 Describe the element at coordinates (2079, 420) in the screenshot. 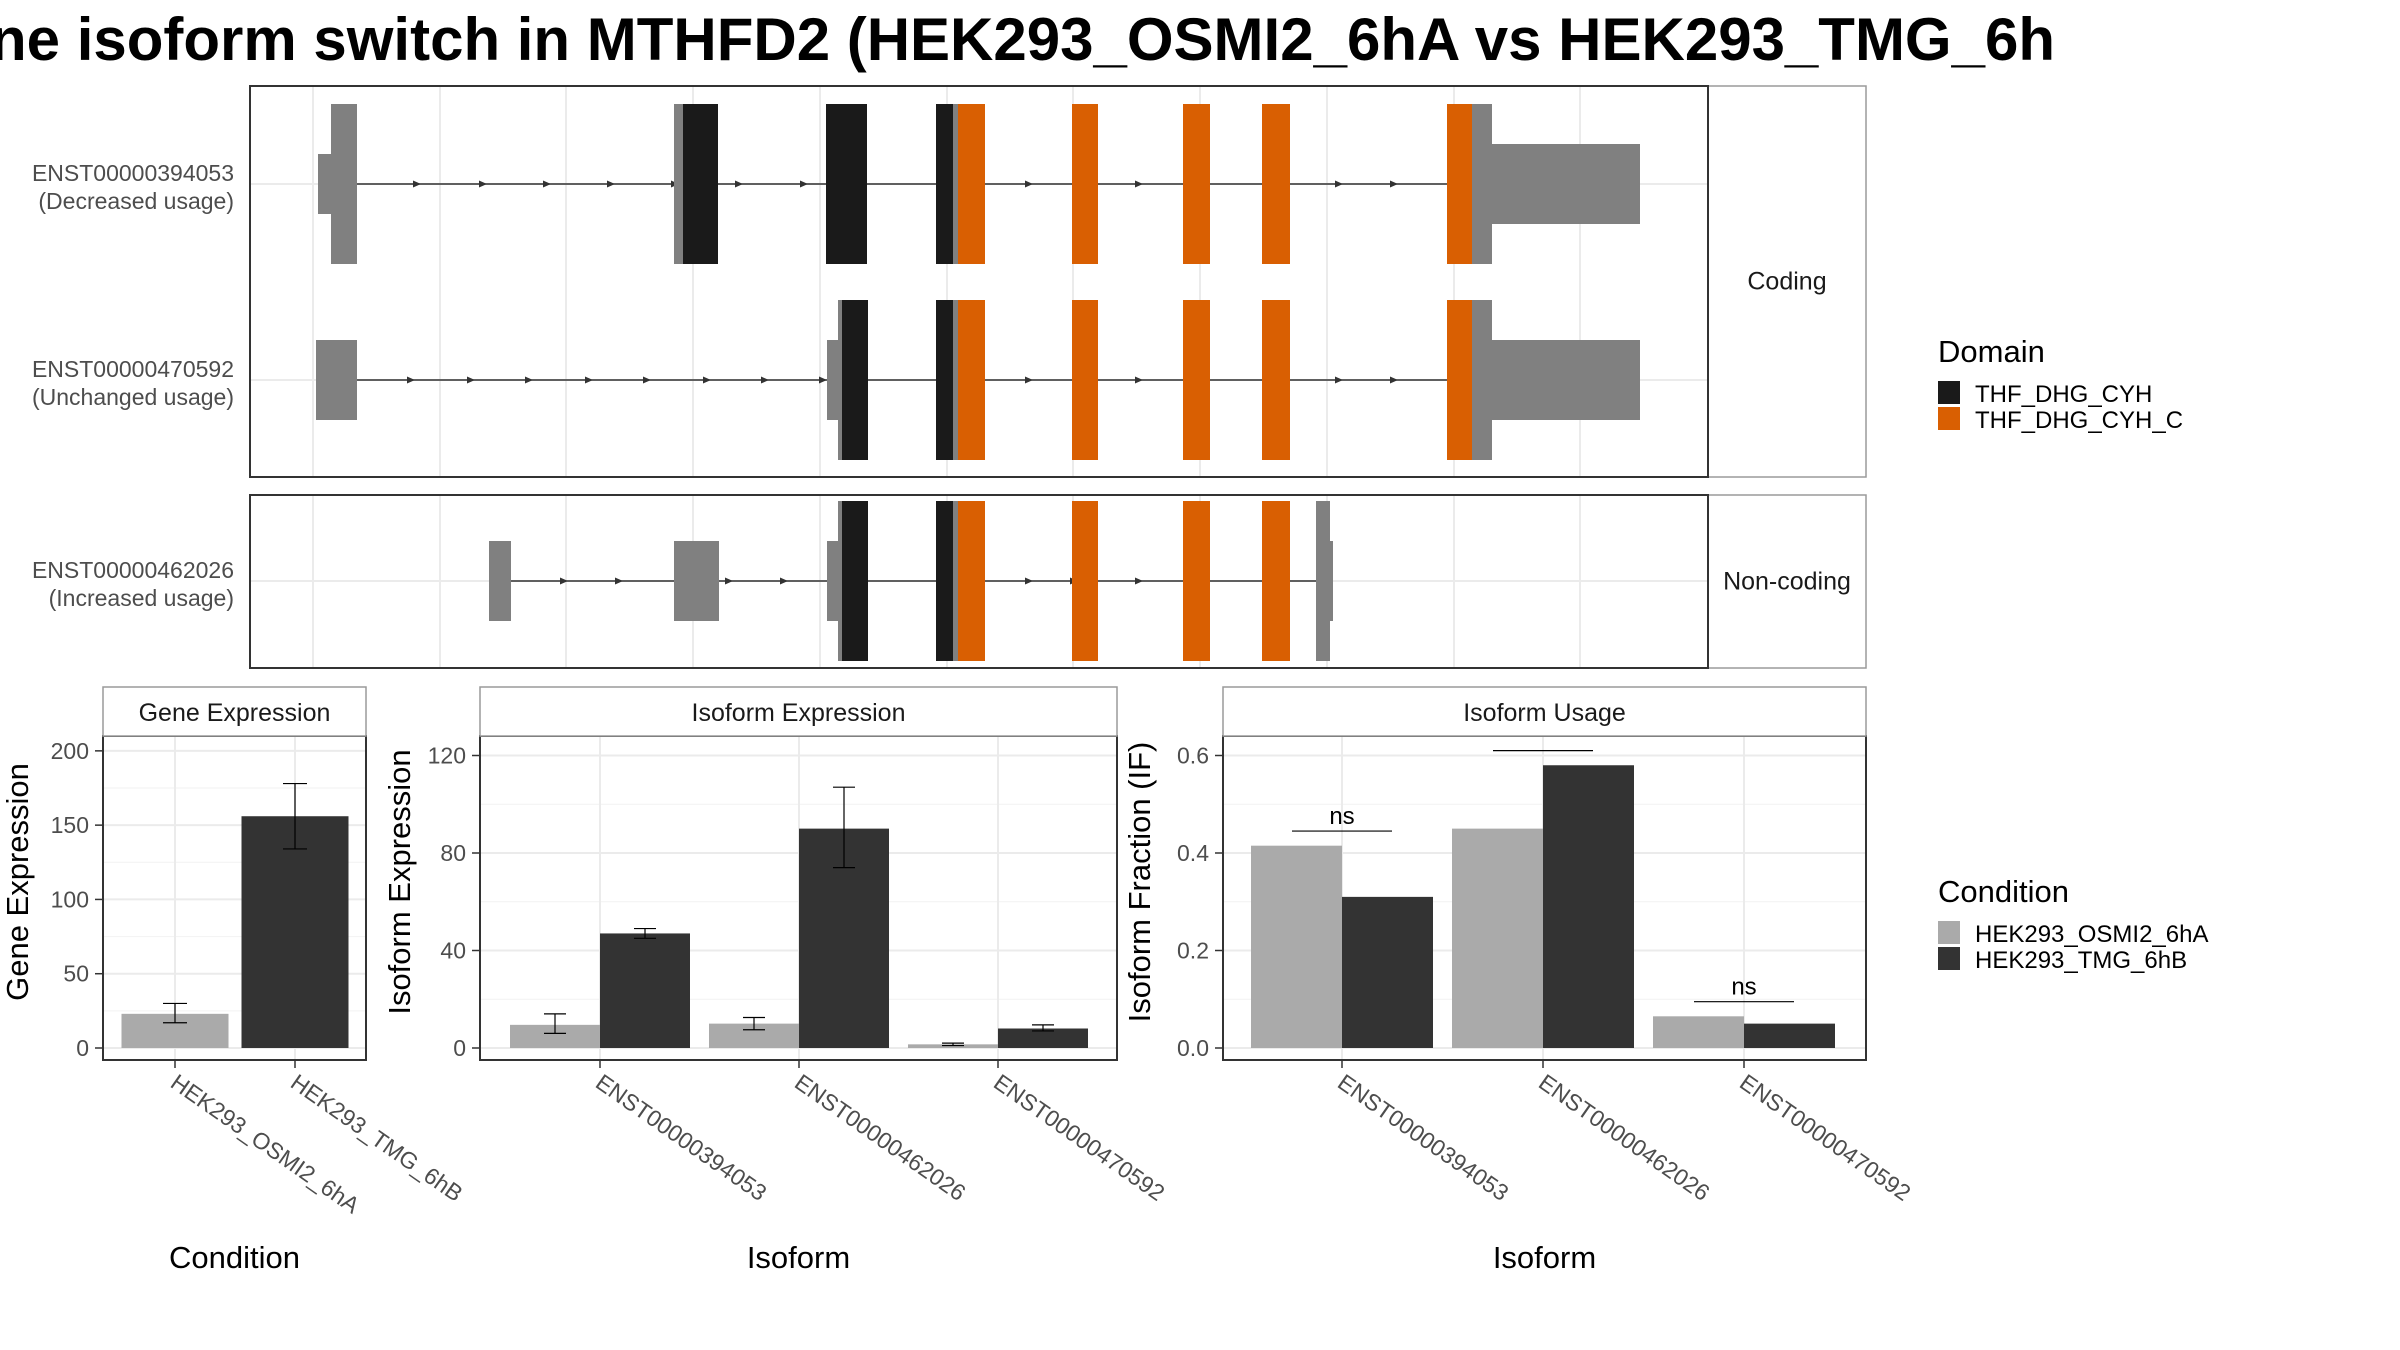

I see `domain-legend-label: THF_DHG_CYH_C` at that location.